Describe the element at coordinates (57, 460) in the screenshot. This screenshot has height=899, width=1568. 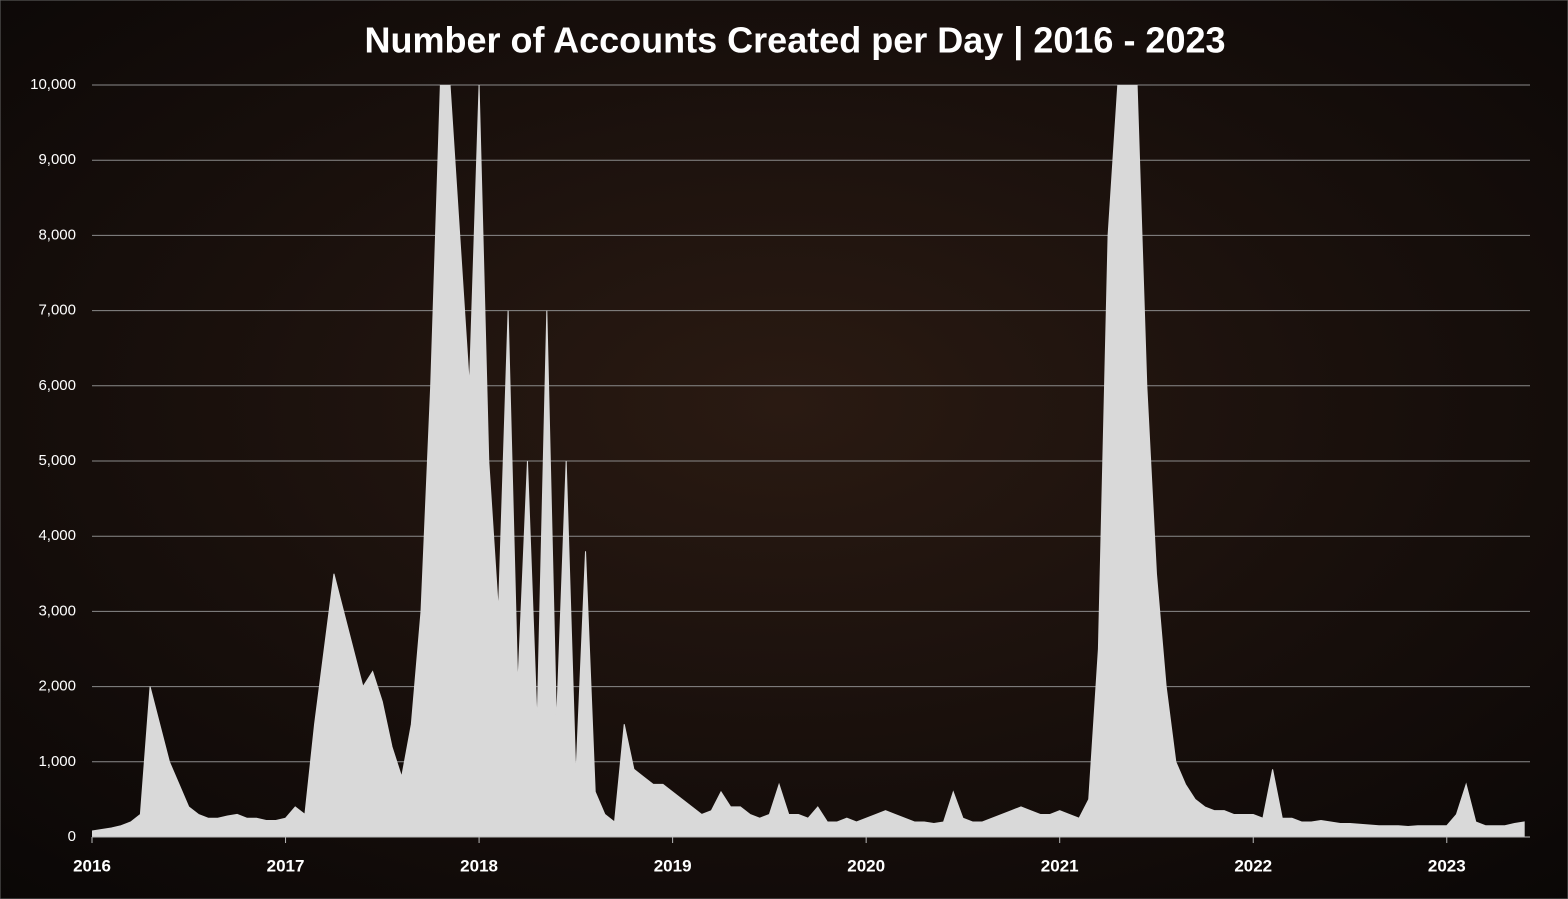
I see `y-tick-label: 5,000` at that location.